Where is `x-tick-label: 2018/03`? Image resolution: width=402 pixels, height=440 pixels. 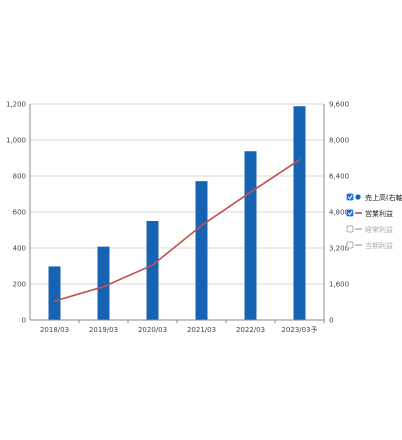 x-tick-label: 2018/03 is located at coordinates (54, 330).